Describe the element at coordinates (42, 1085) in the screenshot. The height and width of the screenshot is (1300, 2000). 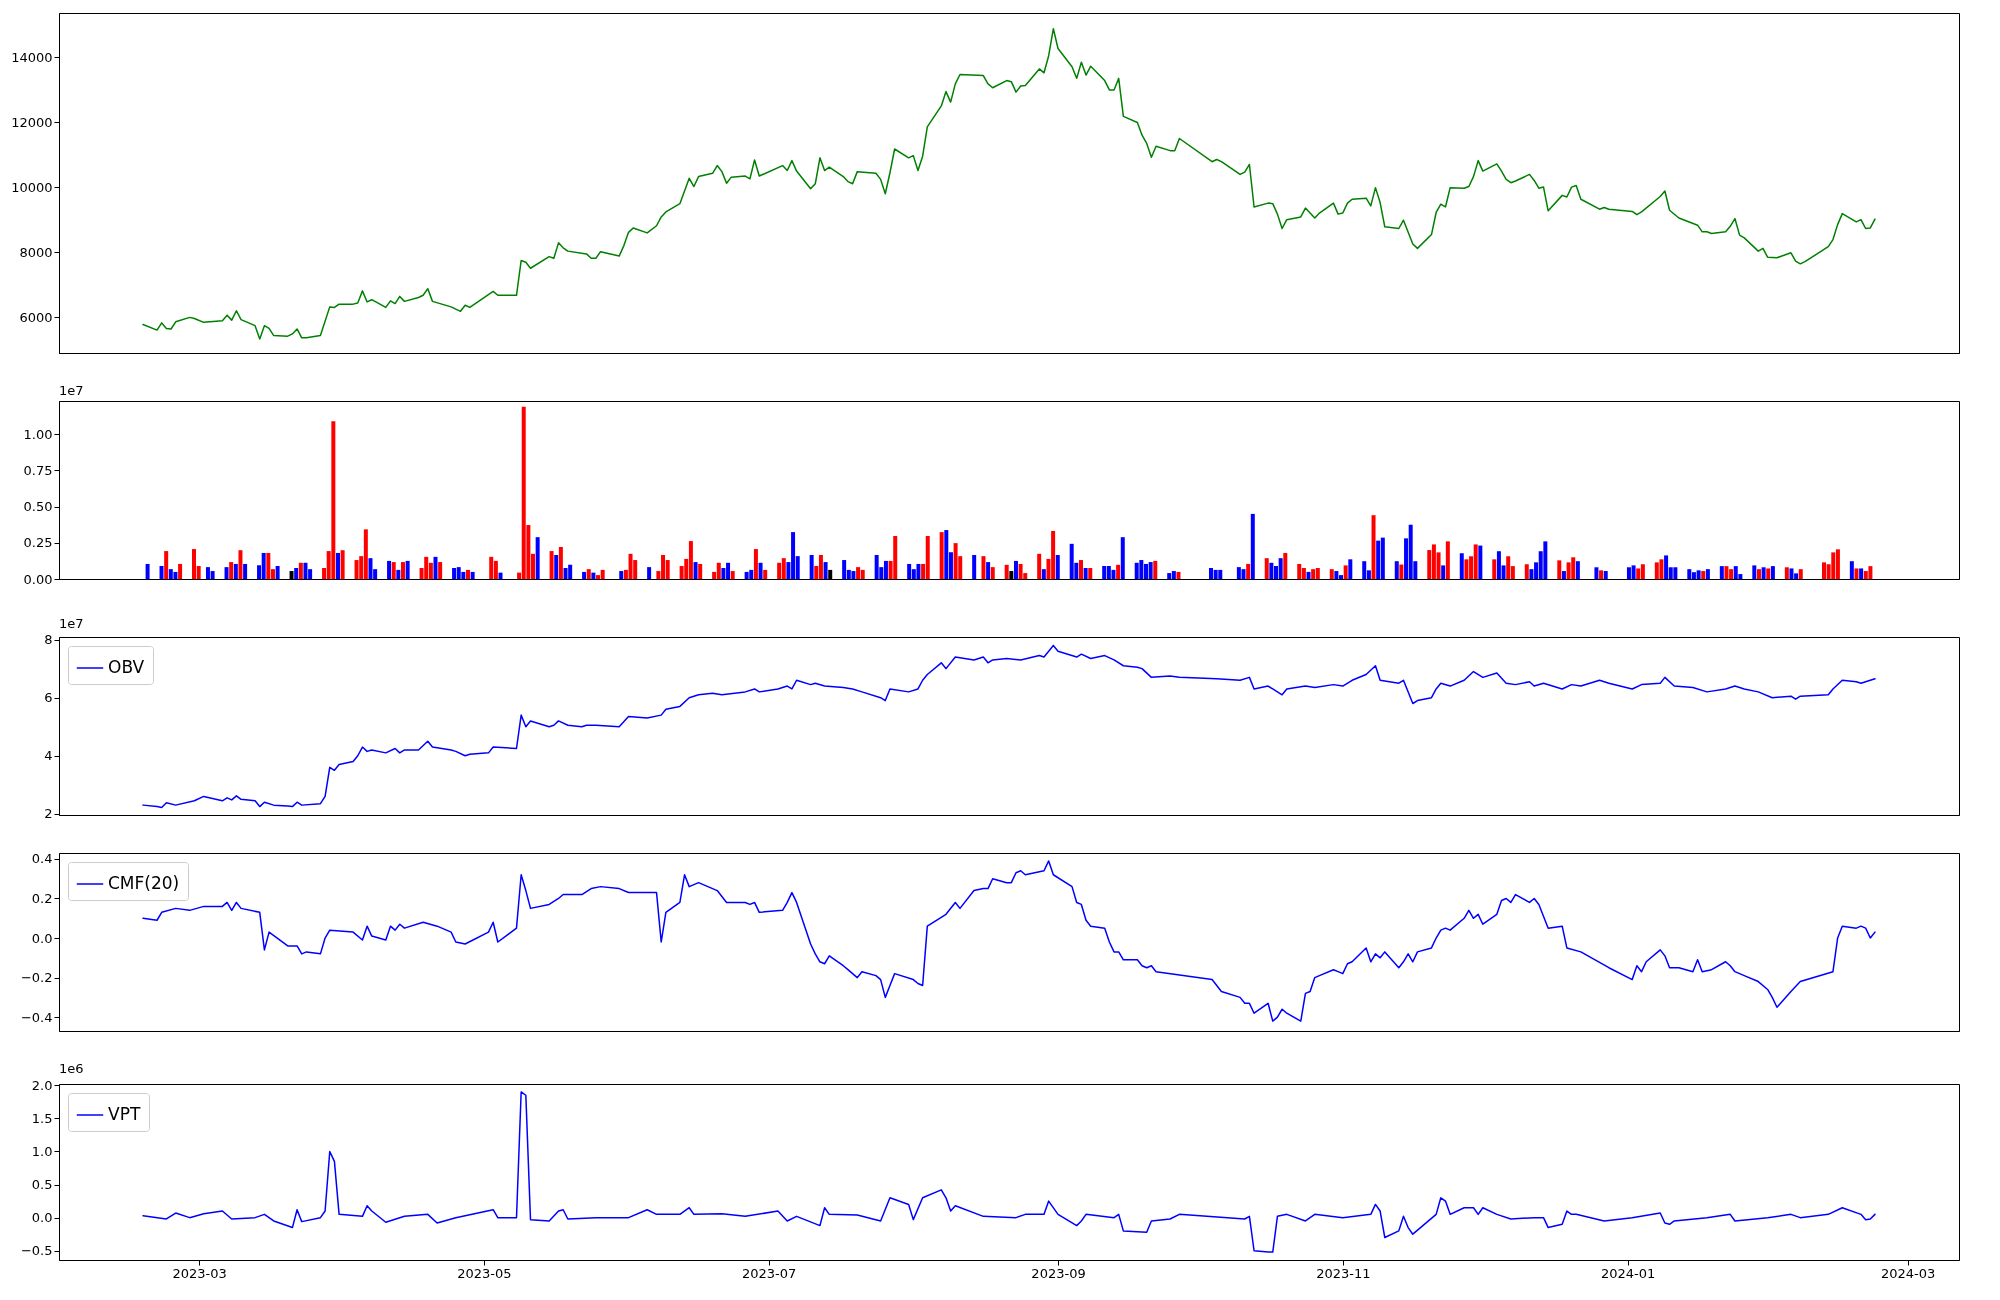
I see `y-tick-label: 2.0` at that location.